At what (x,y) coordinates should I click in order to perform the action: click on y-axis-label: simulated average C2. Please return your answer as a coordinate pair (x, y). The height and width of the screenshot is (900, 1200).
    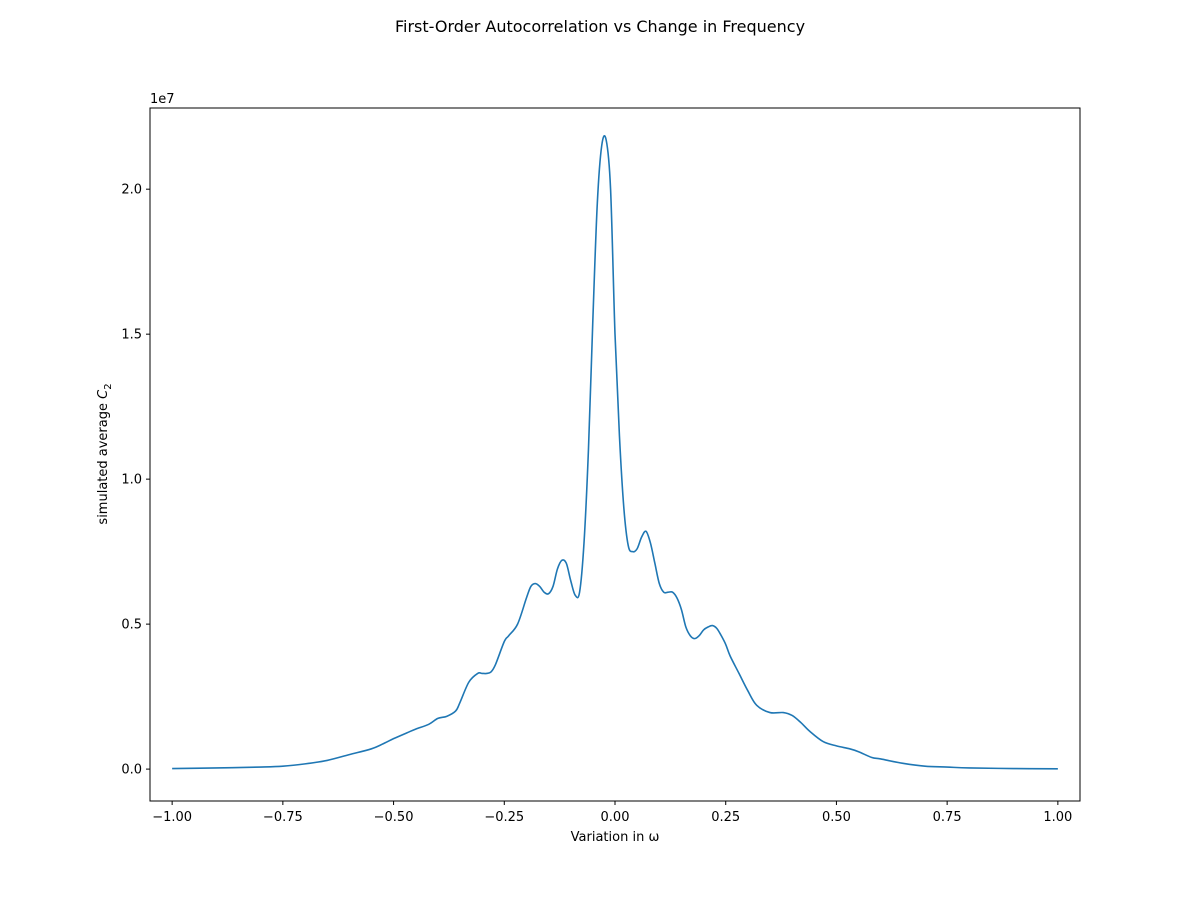
    Looking at the image, I should click on (105, 453).